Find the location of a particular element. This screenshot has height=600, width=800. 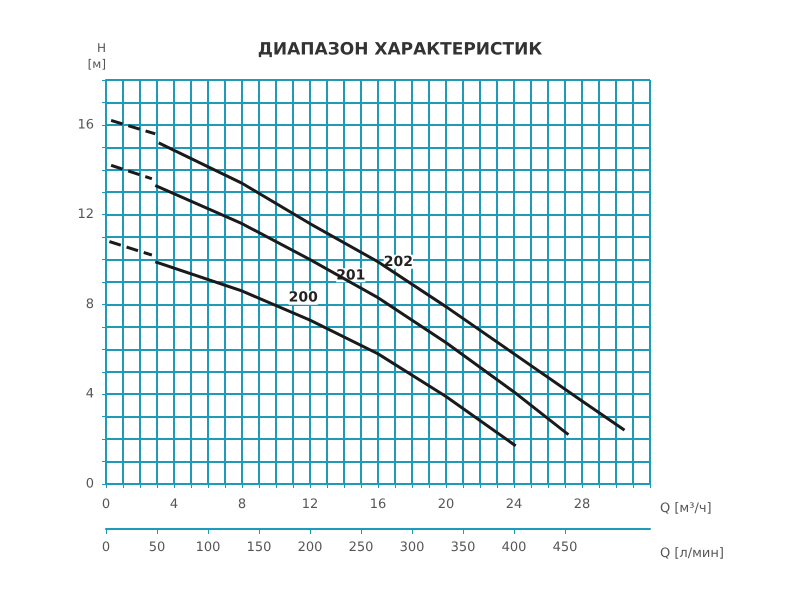

x2-tick-label: 0 is located at coordinates (106, 547).